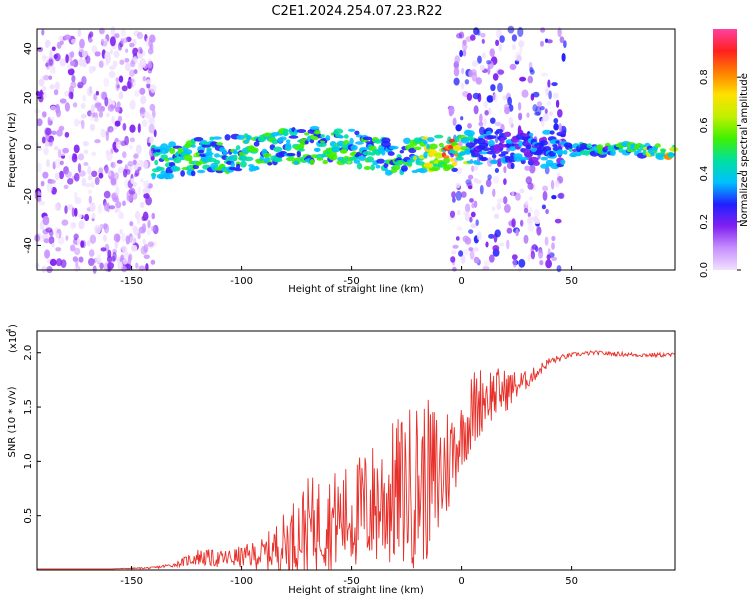 This screenshot has width=750, height=600. I want to click on snr-y-tick-label: 0.5, so click(28, 516).